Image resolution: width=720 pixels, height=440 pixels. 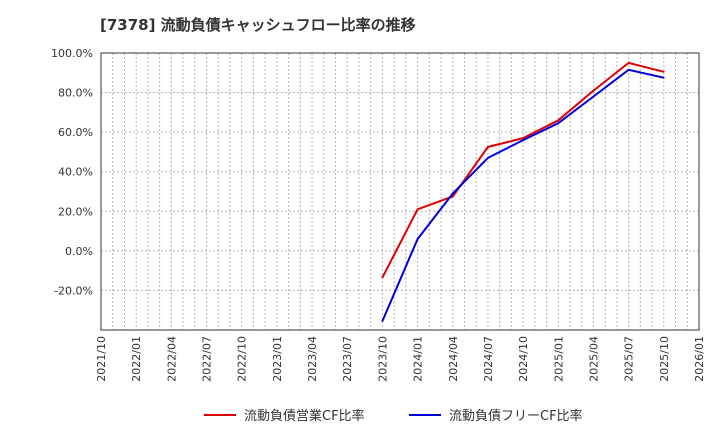 What do you see at coordinates (75, 172) in the screenshot?
I see `y-tick-label: 40.0%` at bounding box center [75, 172].